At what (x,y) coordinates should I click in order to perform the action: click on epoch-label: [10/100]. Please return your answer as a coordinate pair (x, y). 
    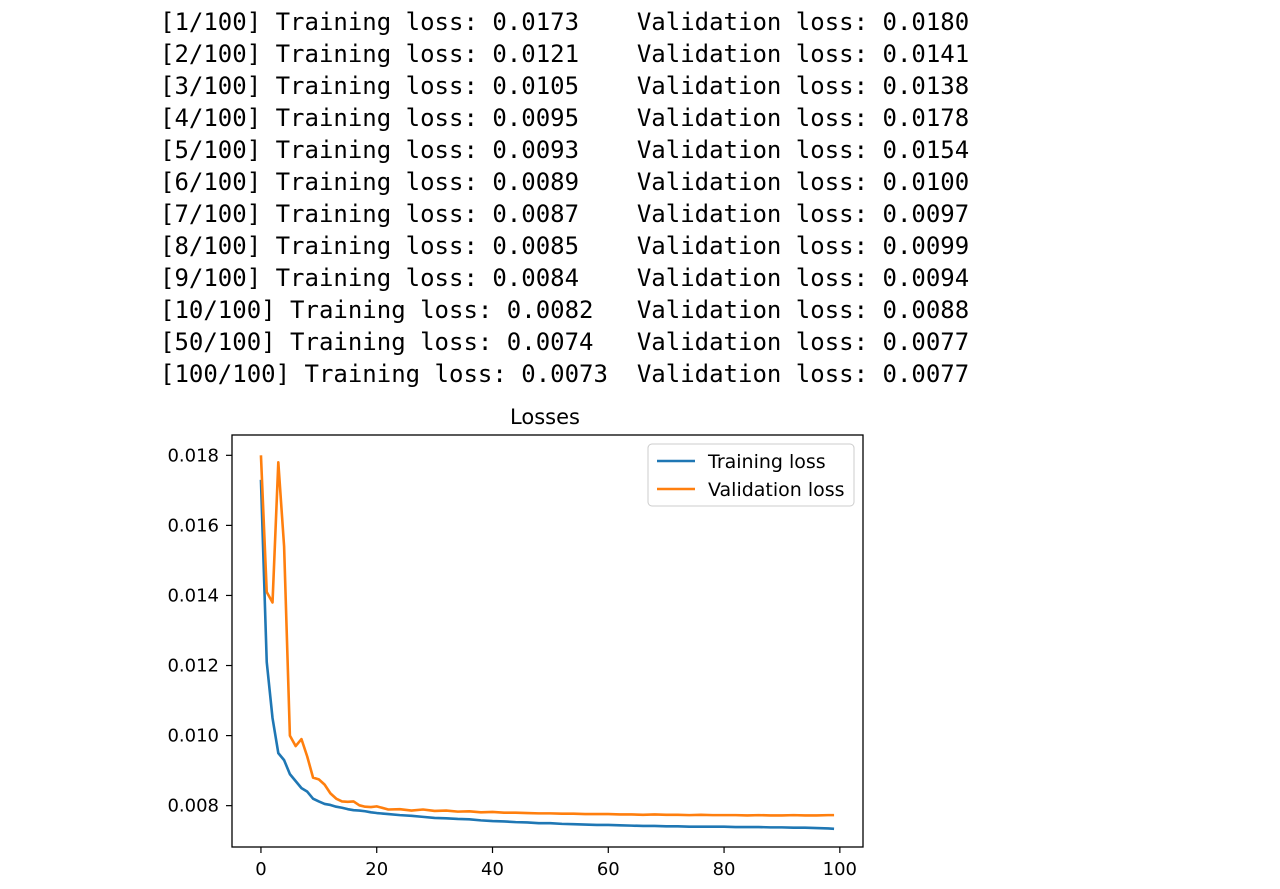
    Looking at the image, I should click on (218, 310).